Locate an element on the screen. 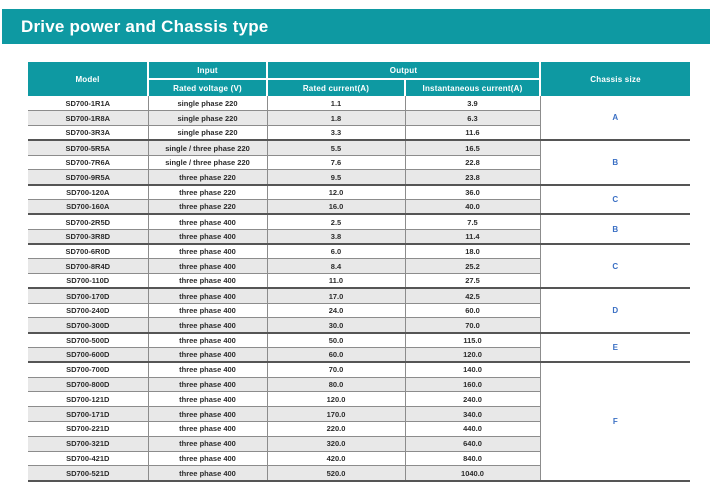  rated-current-cell: 6.0 is located at coordinates (335, 250).